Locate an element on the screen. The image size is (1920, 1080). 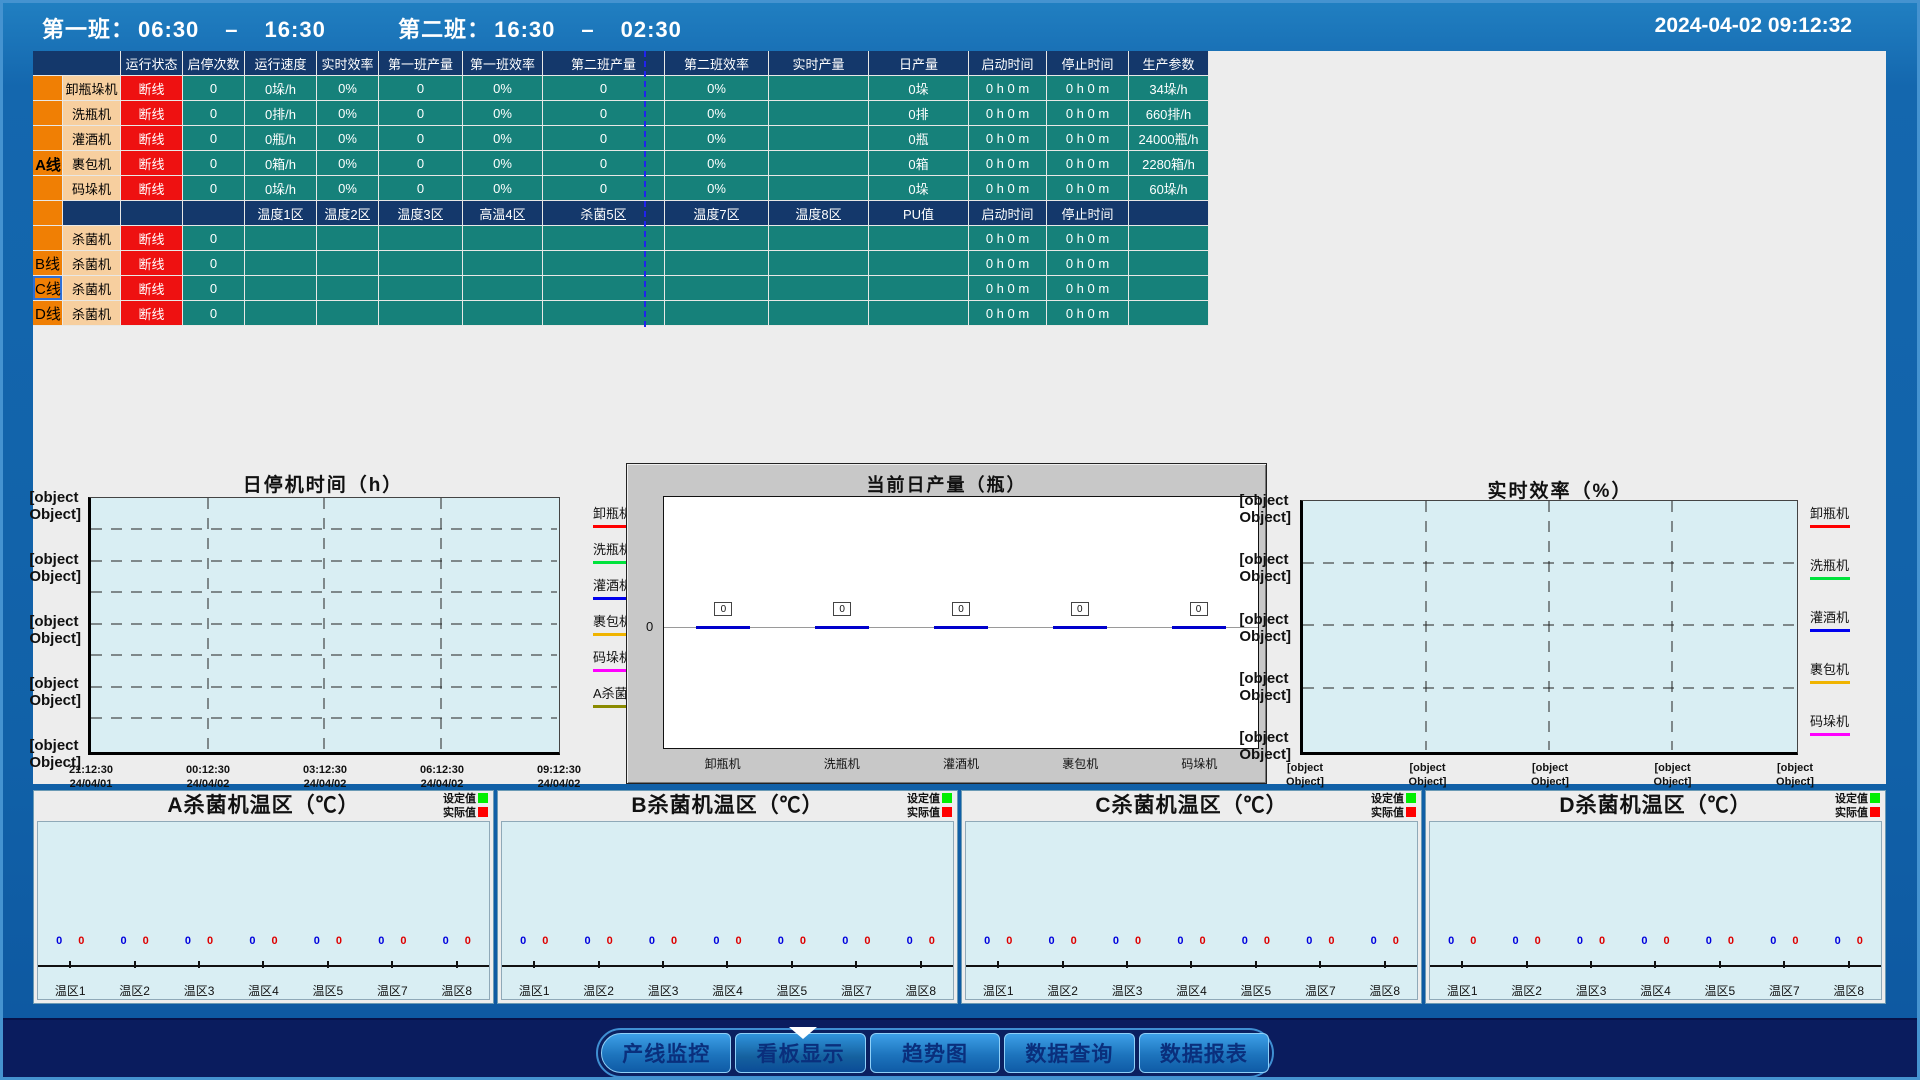
sterilizer-row: 杀菌机 断线 0 0 h 0 m 0 h 0 m is located at coordinates (621, 238).